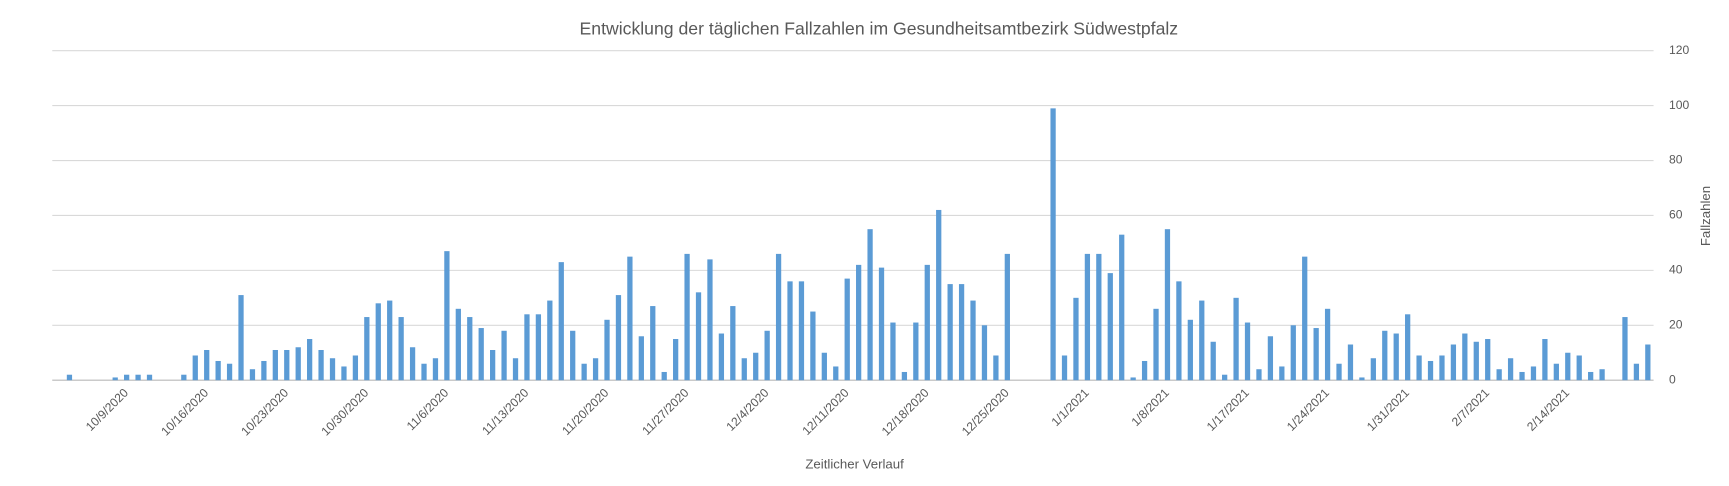 The image size is (1729, 486). What do you see at coordinates (1676, 160) in the screenshot?
I see `y-tick-label: 80` at bounding box center [1676, 160].